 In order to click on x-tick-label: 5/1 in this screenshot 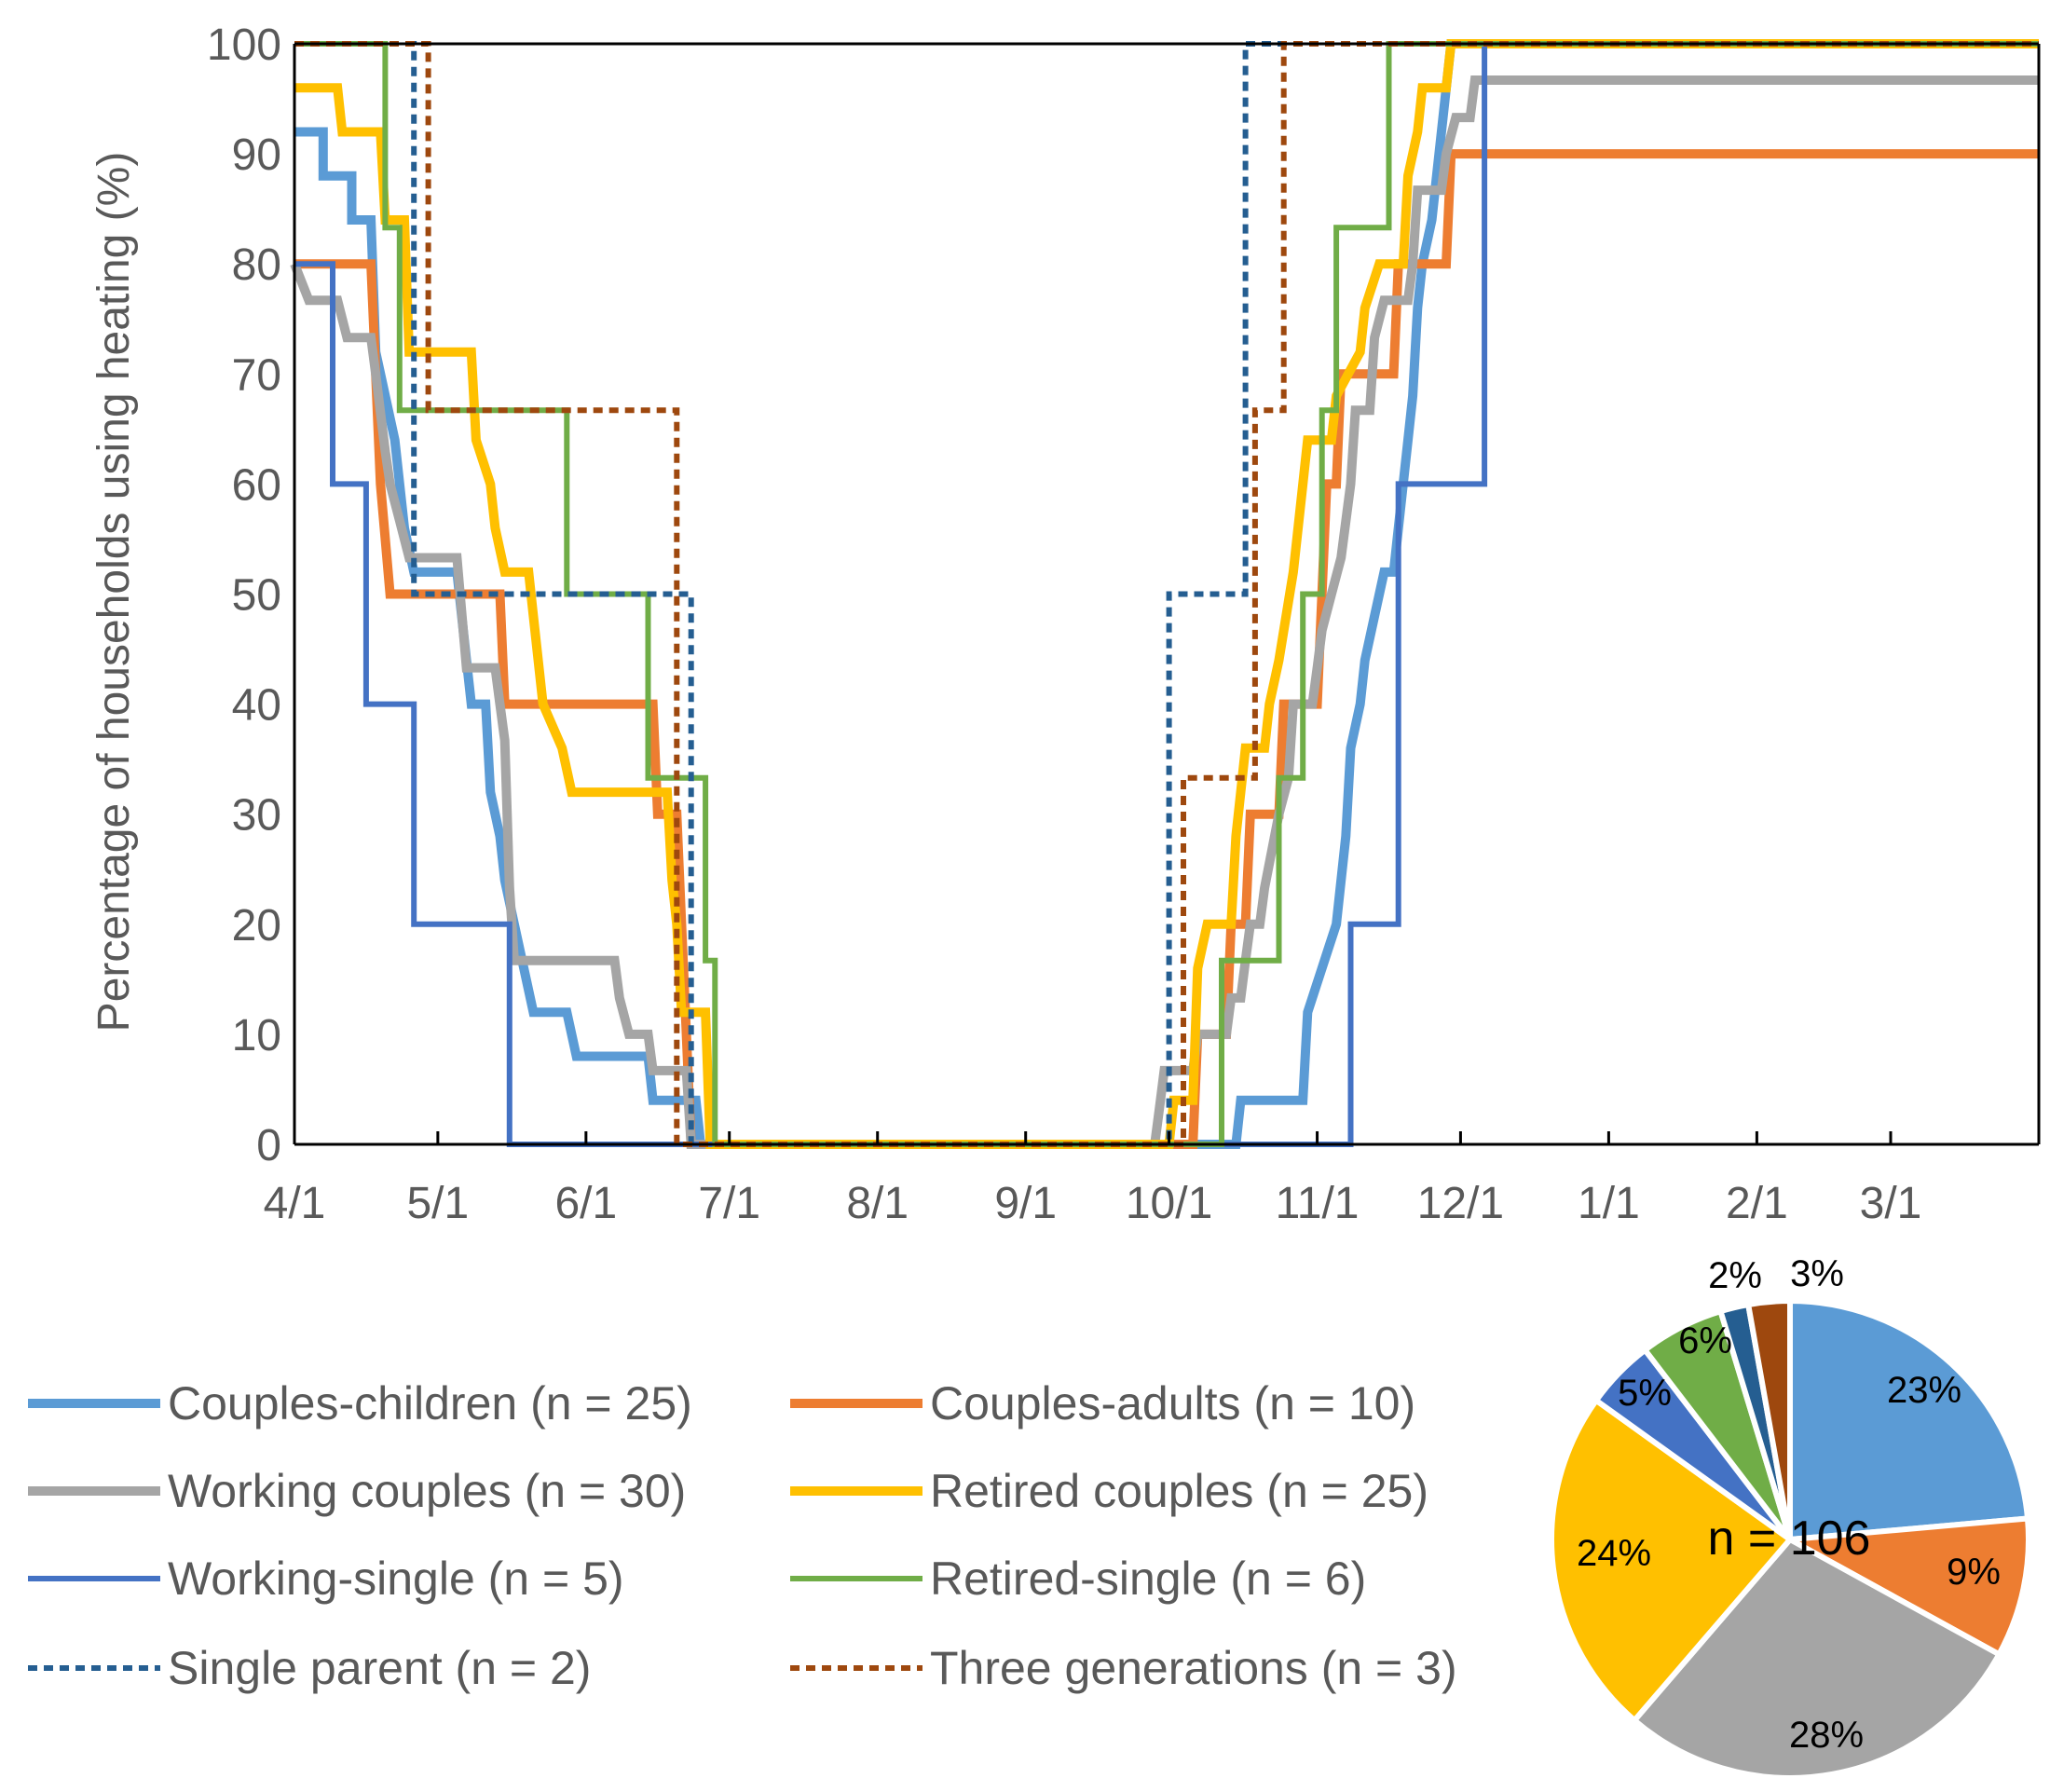, I will do `click(437, 1203)`.